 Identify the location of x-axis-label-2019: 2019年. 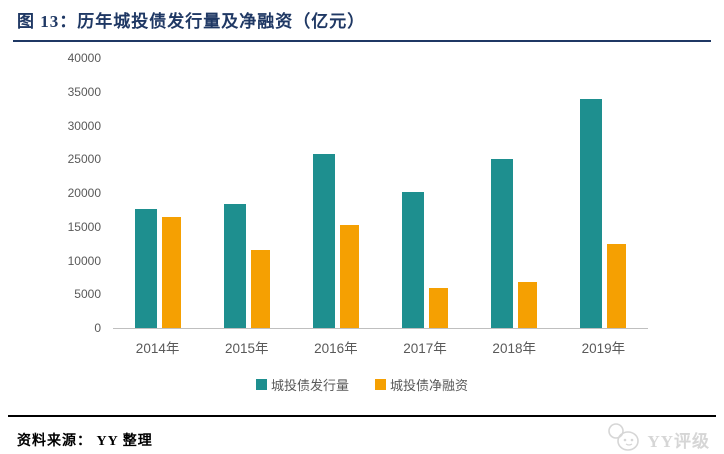
(603, 348).